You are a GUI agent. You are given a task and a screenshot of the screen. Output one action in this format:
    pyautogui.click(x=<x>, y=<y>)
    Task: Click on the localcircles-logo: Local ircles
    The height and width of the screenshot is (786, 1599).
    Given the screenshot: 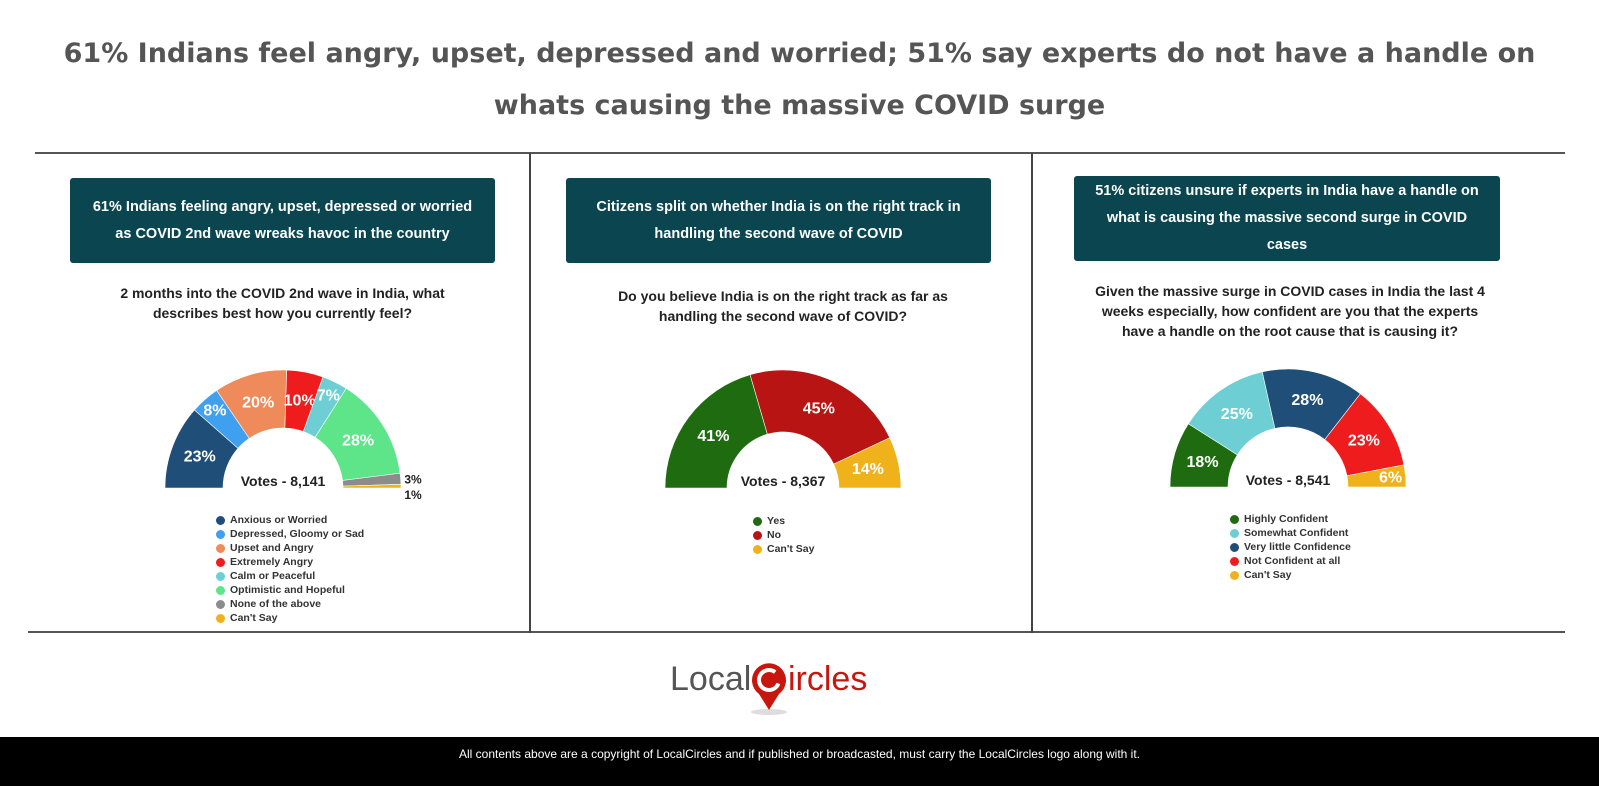 What is the action you would take?
    pyautogui.click(x=768, y=687)
    